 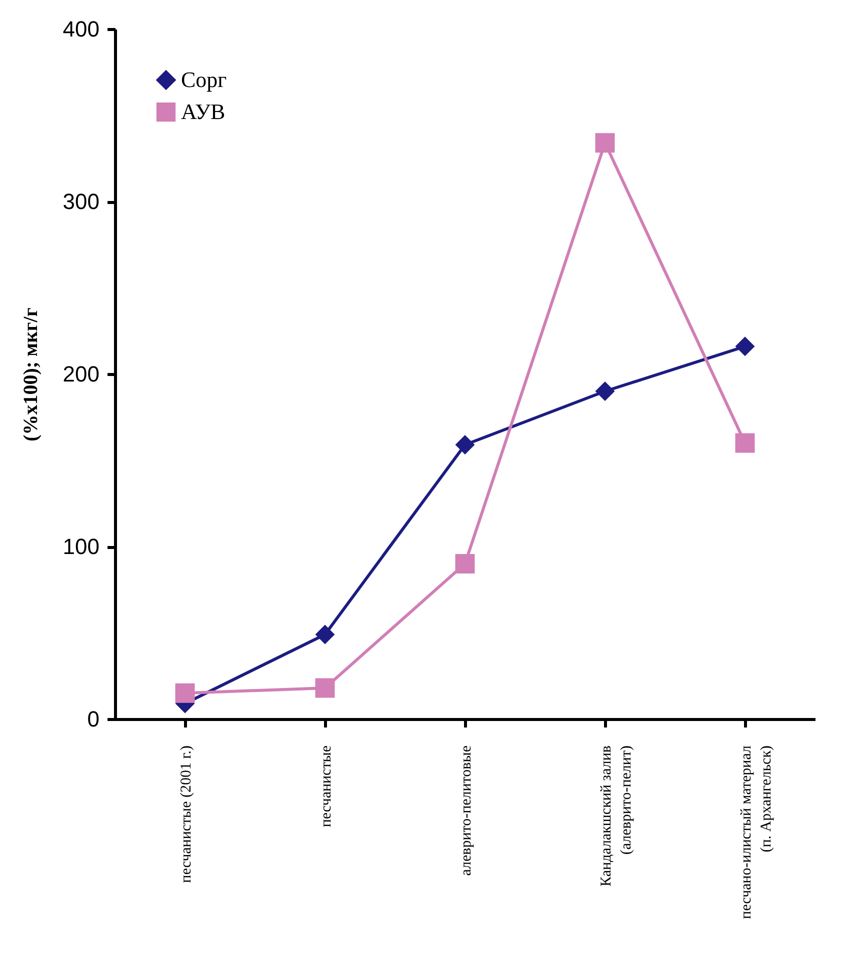 What do you see at coordinates (756, 832) in the screenshot?
I see `x-tick-label: песчано-илистый материал (п. Архангельск)` at bounding box center [756, 832].